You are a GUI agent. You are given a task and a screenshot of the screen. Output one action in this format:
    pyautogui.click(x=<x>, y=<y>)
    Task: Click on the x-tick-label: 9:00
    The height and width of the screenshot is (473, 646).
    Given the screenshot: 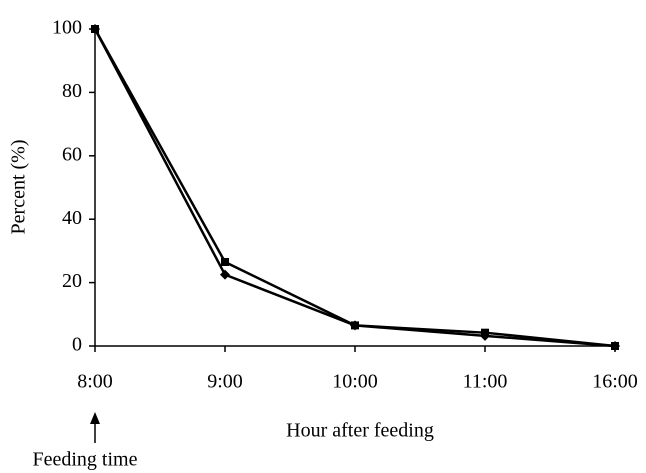 What is the action you would take?
    pyautogui.click(x=225, y=382)
    